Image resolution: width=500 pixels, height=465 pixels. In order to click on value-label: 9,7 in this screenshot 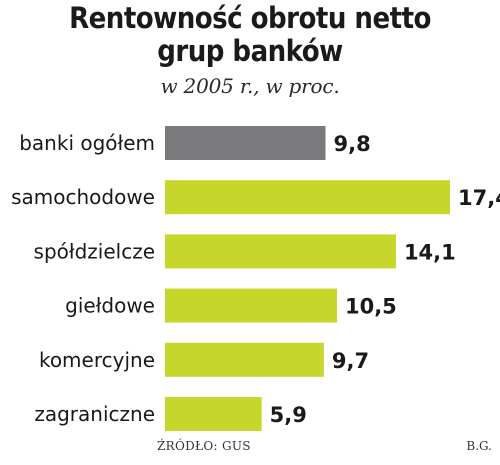, I will do `click(350, 361)`.